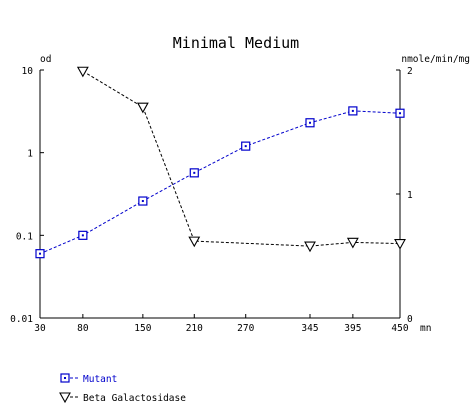 The image size is (472, 405). I want to click on x-axis-label: mn, so click(425, 328).